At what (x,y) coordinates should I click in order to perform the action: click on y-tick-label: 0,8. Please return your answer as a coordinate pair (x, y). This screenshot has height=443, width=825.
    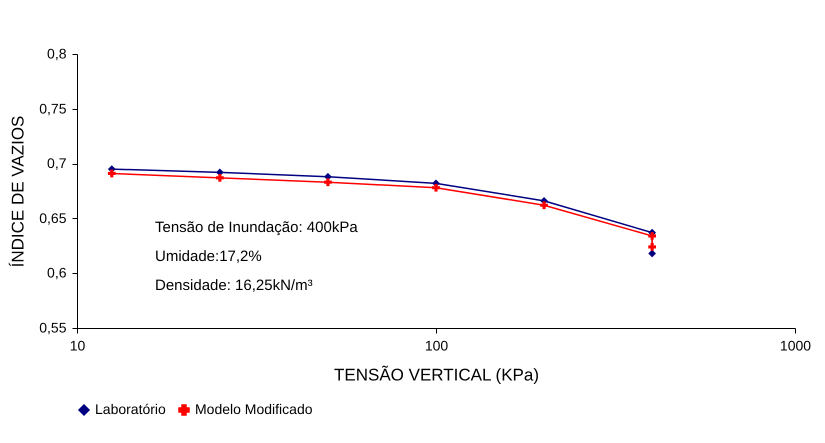
    Looking at the image, I should click on (57, 54).